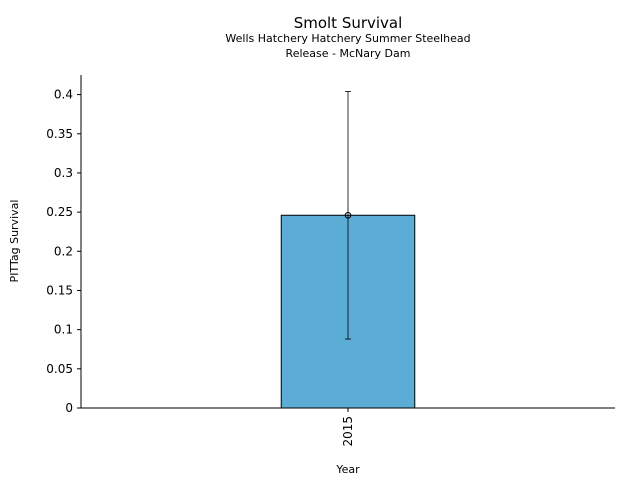 The image size is (640, 480). Describe the element at coordinates (69, 408) in the screenshot. I see `y-tick-label: 0` at that location.